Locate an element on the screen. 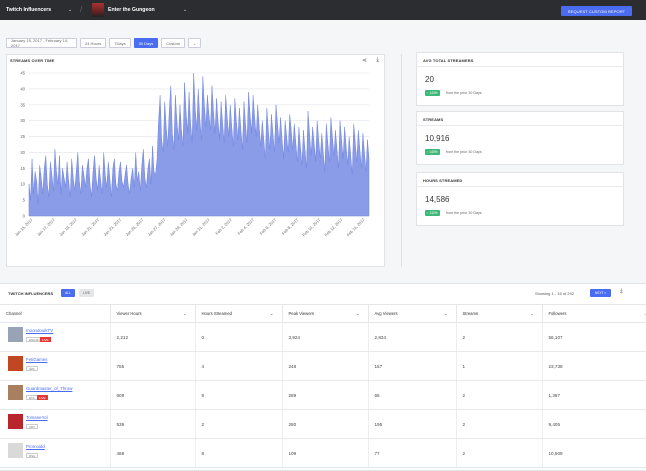 The image size is (646, 471). avg-viewers-cell: 157 is located at coordinates (412, 366).